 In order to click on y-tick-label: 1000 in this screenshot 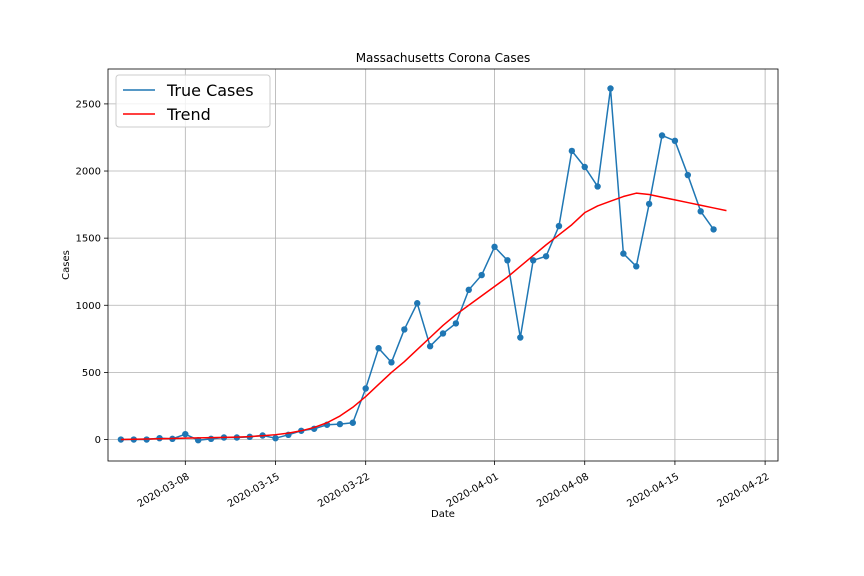, I will do `click(88, 306)`.